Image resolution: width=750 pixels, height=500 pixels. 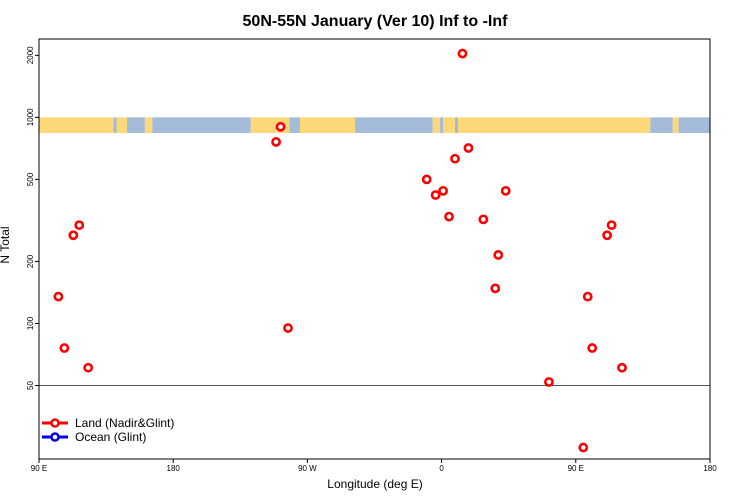 What do you see at coordinates (6, 244) in the screenshot?
I see `y-axis-label: N Total` at bounding box center [6, 244].